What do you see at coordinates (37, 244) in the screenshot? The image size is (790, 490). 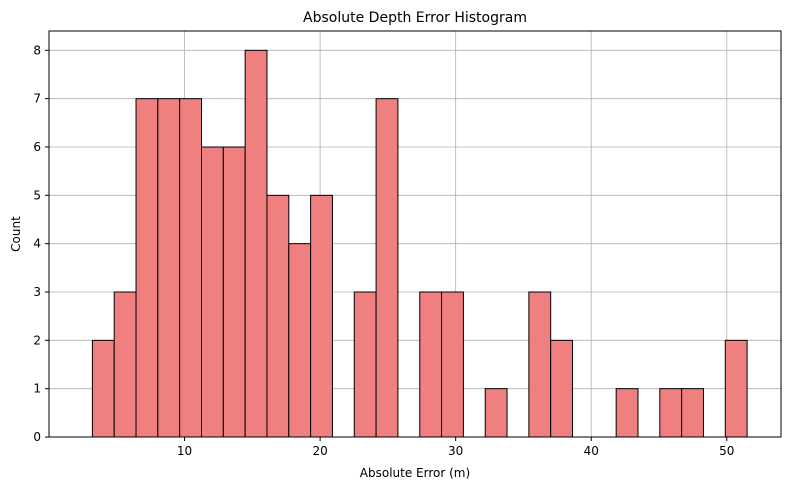 I see `y-tick-label: 4` at bounding box center [37, 244].